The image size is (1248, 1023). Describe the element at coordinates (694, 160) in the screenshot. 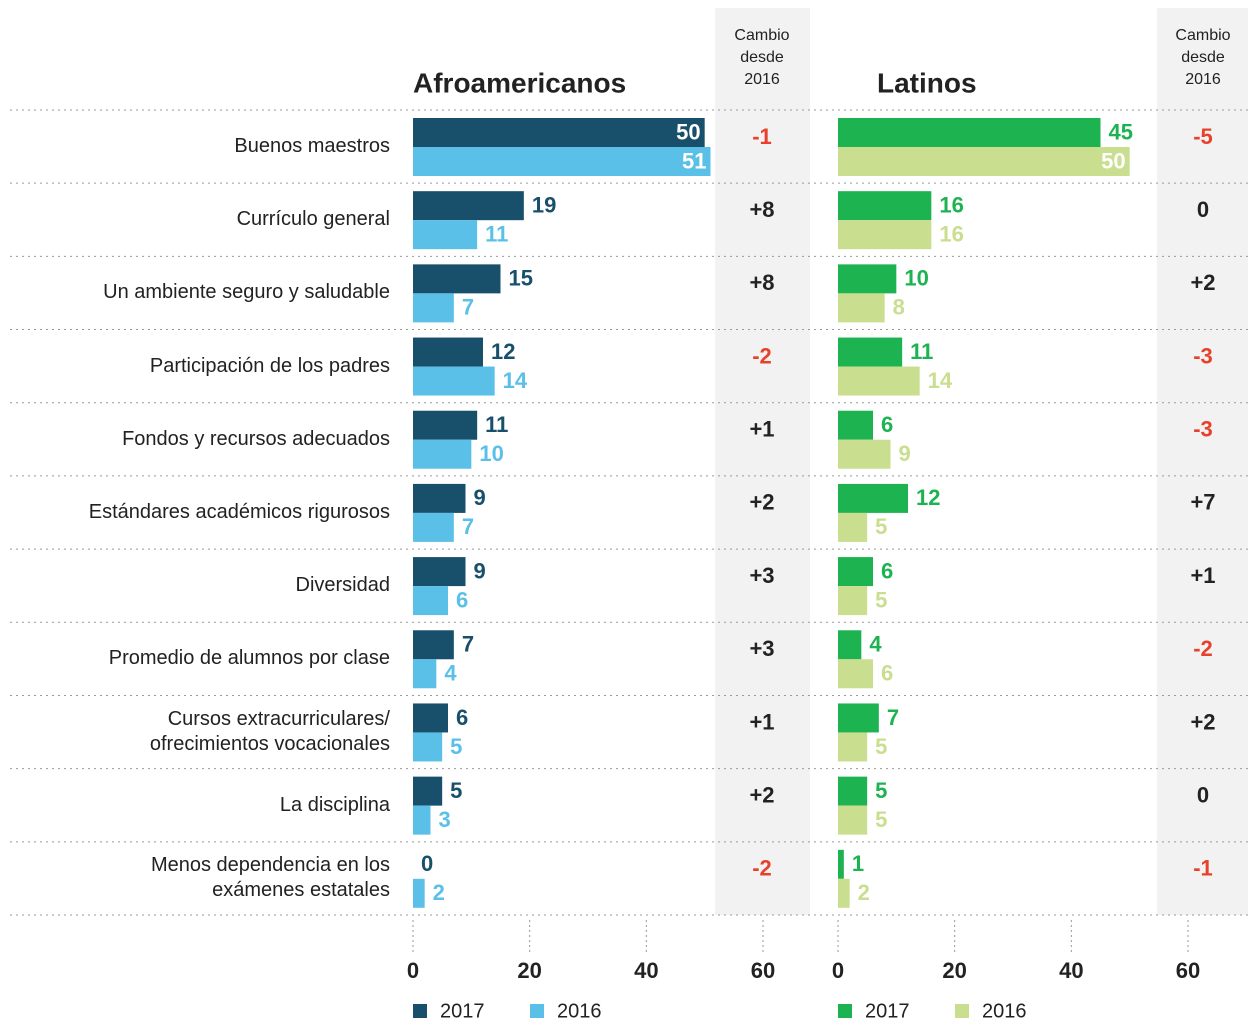

I see `value-label: 51` at that location.